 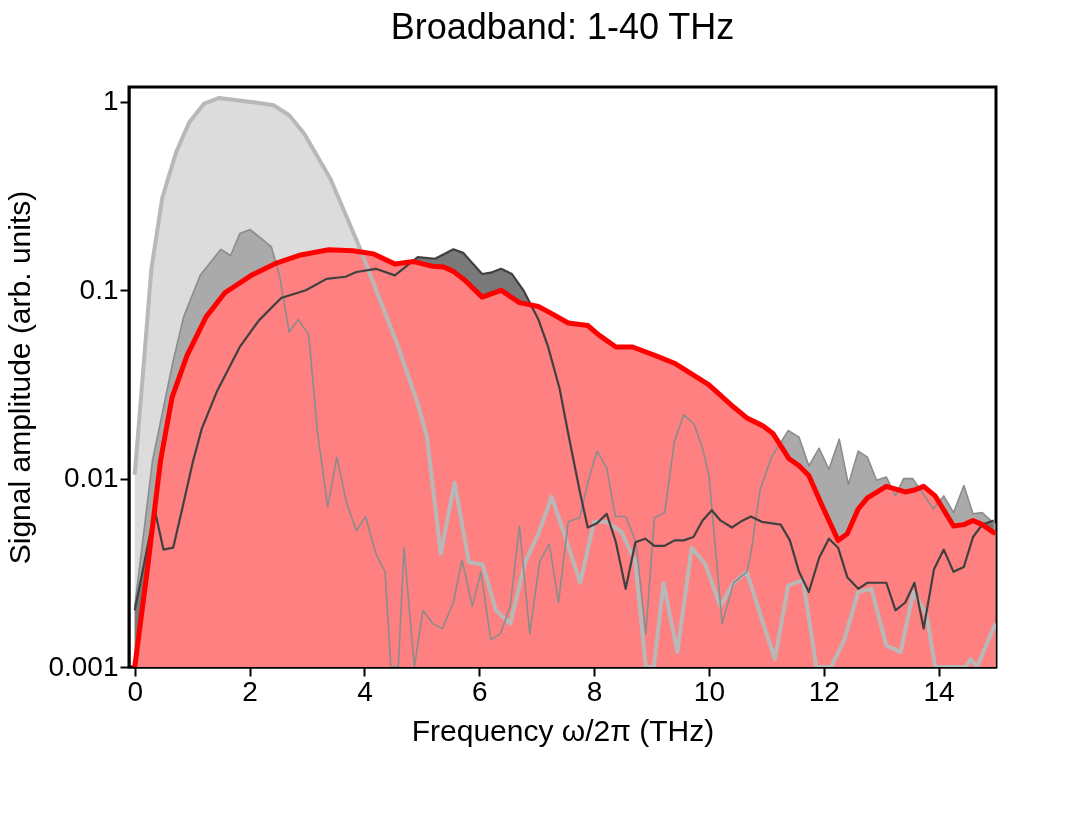 I want to click on x-tick-label: 4, so click(x=365, y=691).